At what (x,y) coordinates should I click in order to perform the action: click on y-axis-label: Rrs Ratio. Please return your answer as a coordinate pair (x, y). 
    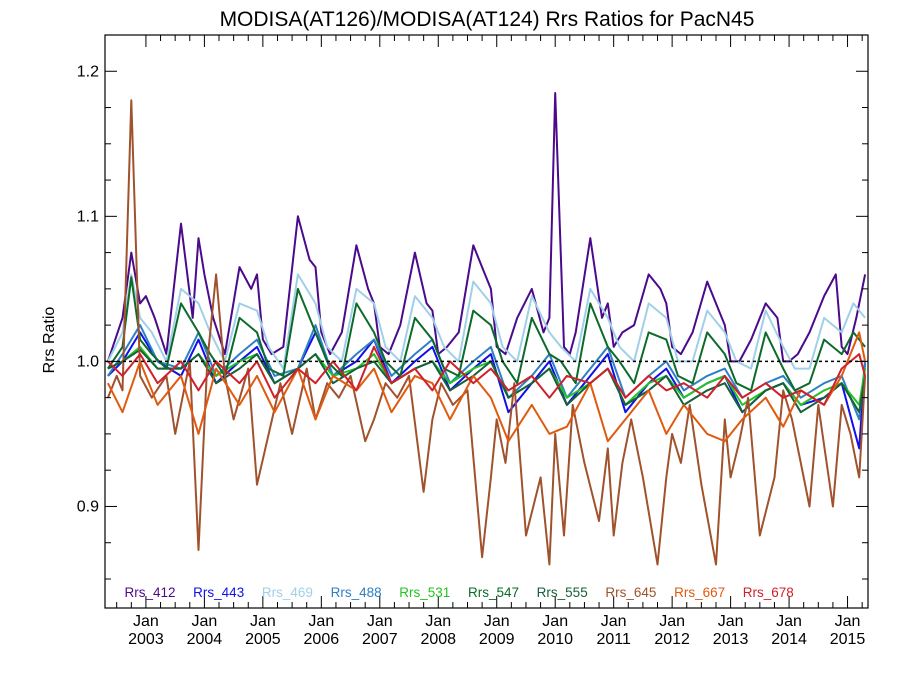
    Looking at the image, I should click on (49, 340).